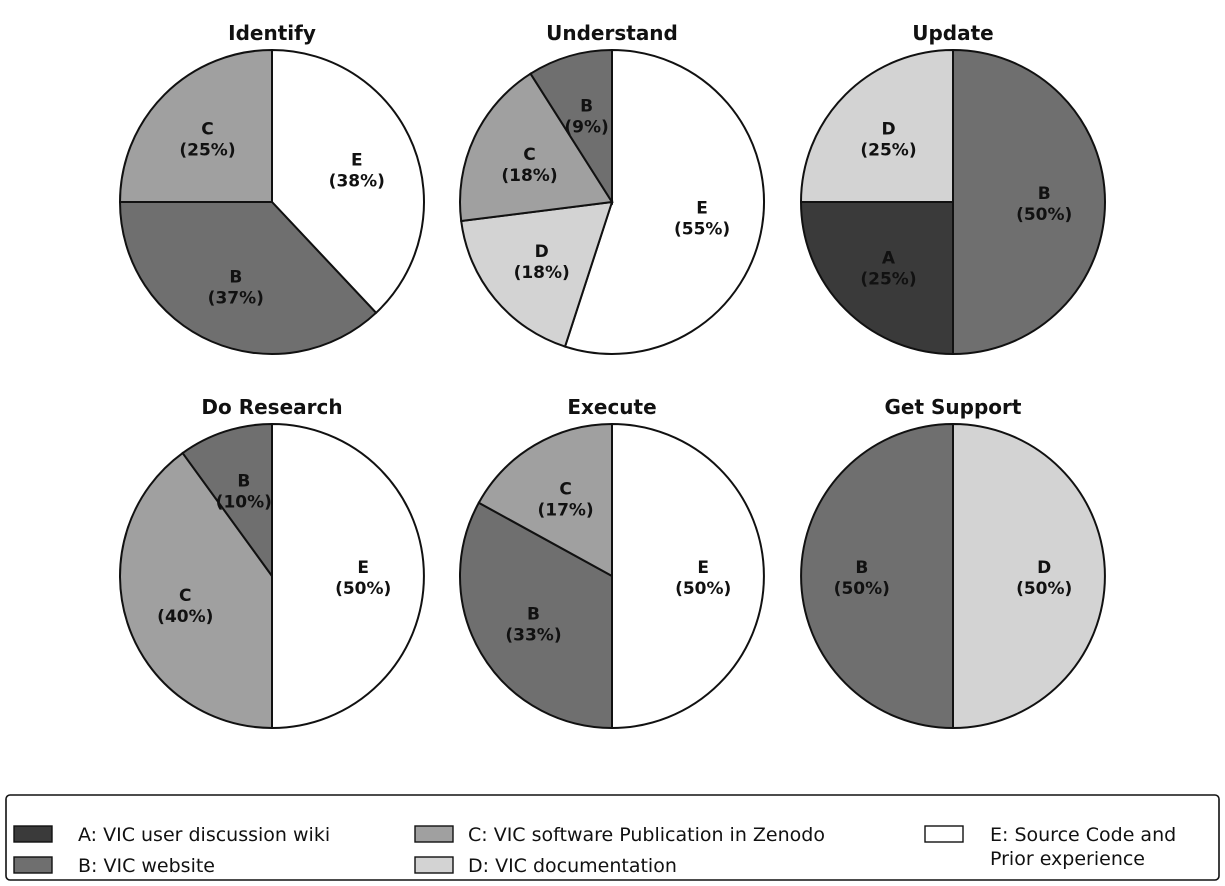 The width and height of the screenshot is (1225, 886). What do you see at coordinates (888, 140) in the screenshot?
I see `pie-slice-label-update-d: D (25%)` at bounding box center [888, 140].